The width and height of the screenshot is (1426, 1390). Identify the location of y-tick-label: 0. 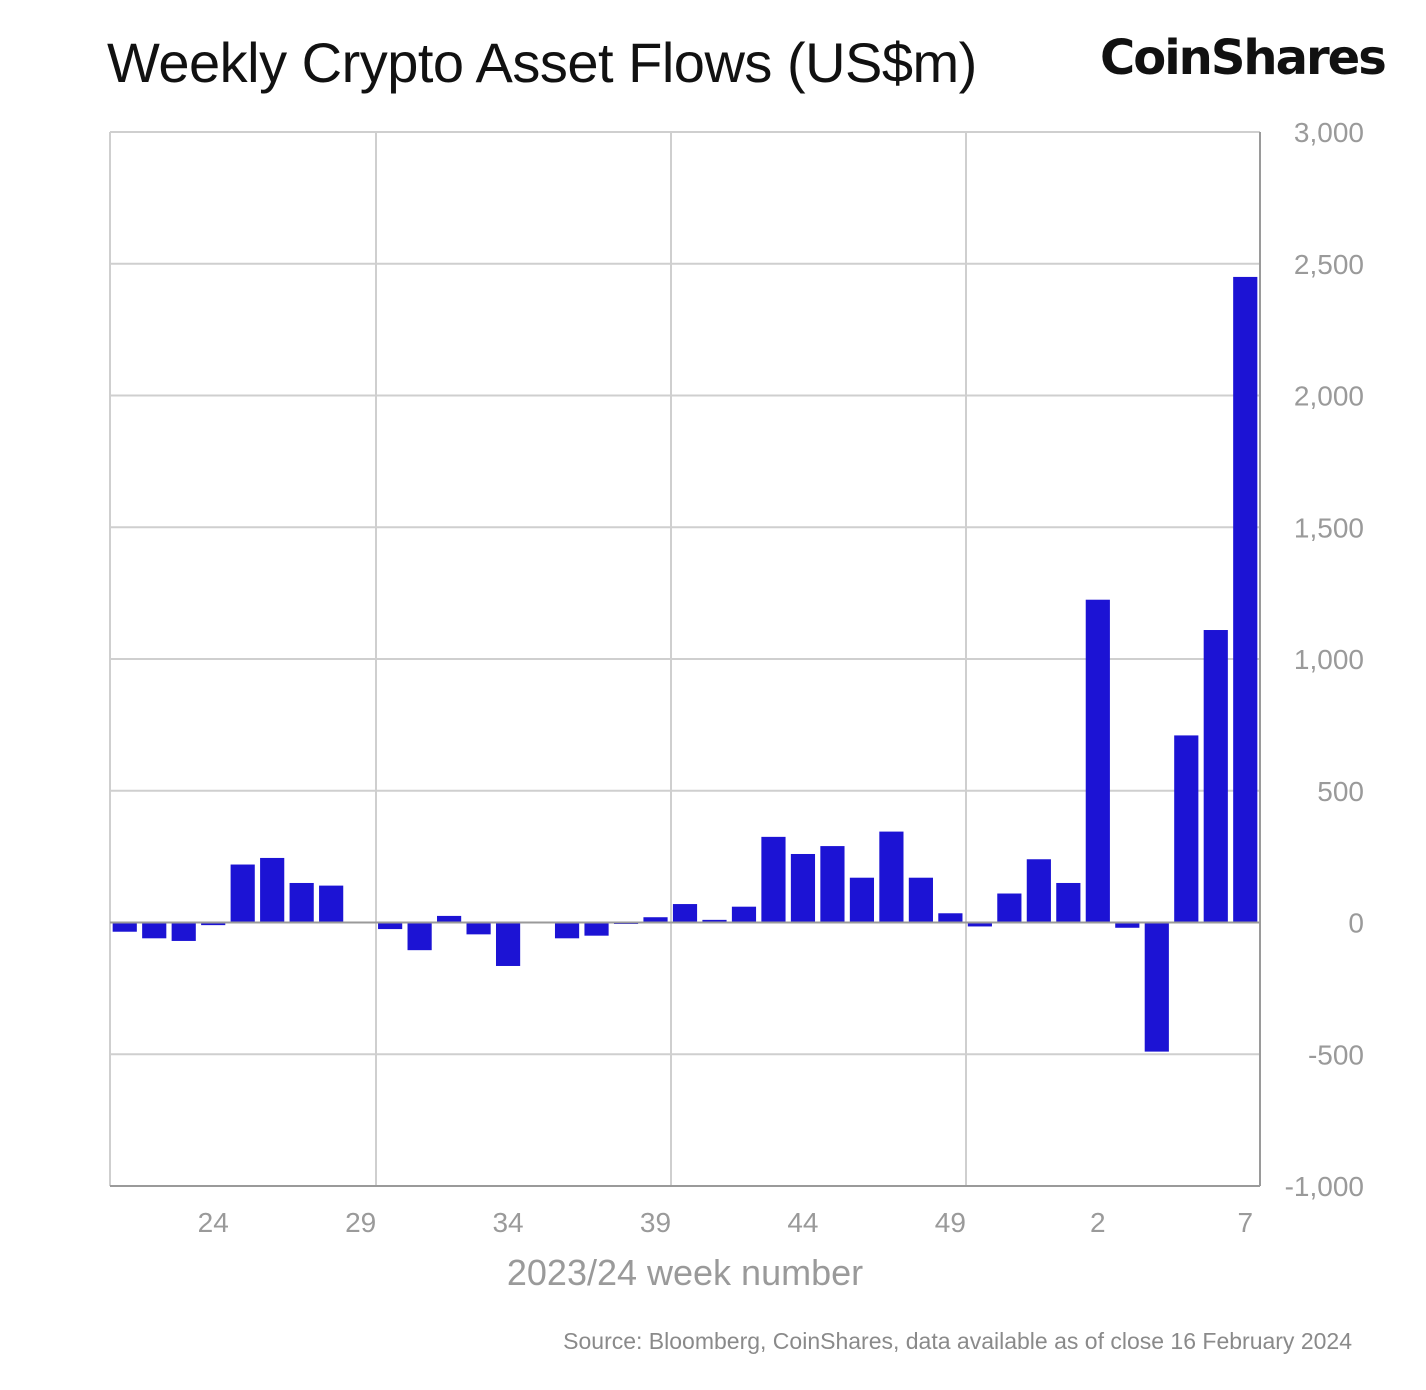
(1356, 923).